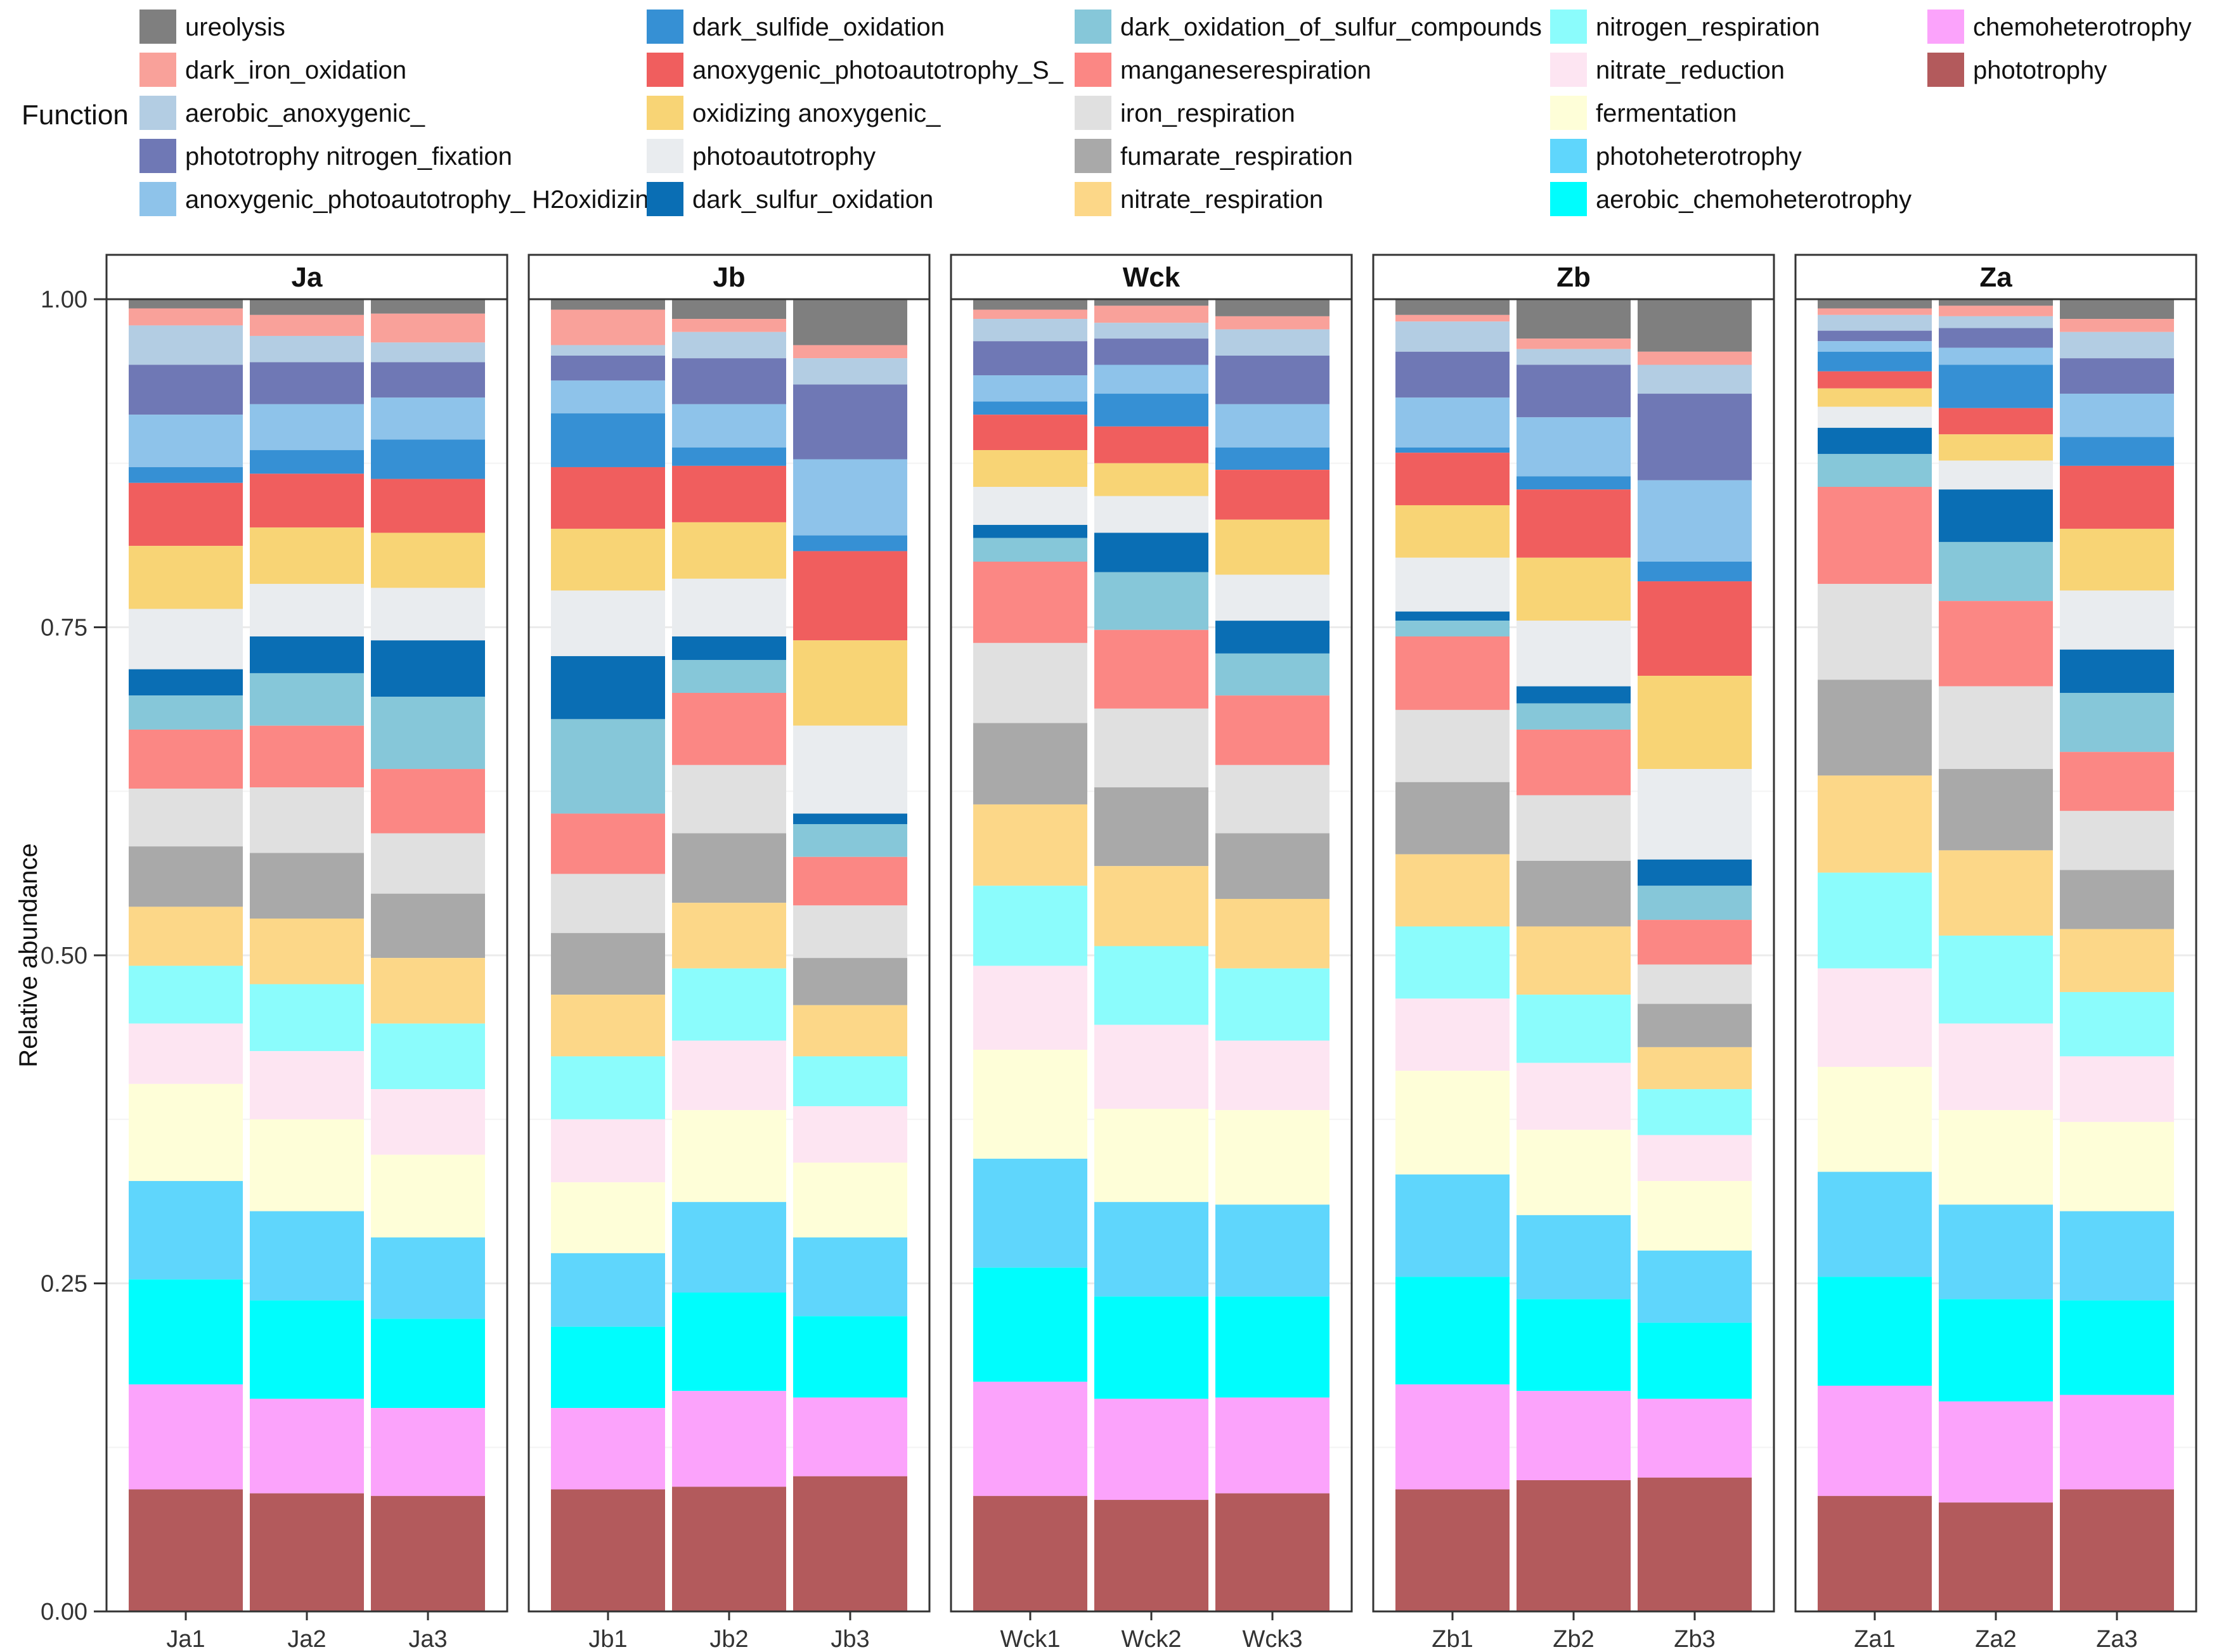  What do you see at coordinates (2116, 1639) in the screenshot?
I see `x-tick-label-za3: Za3` at bounding box center [2116, 1639].